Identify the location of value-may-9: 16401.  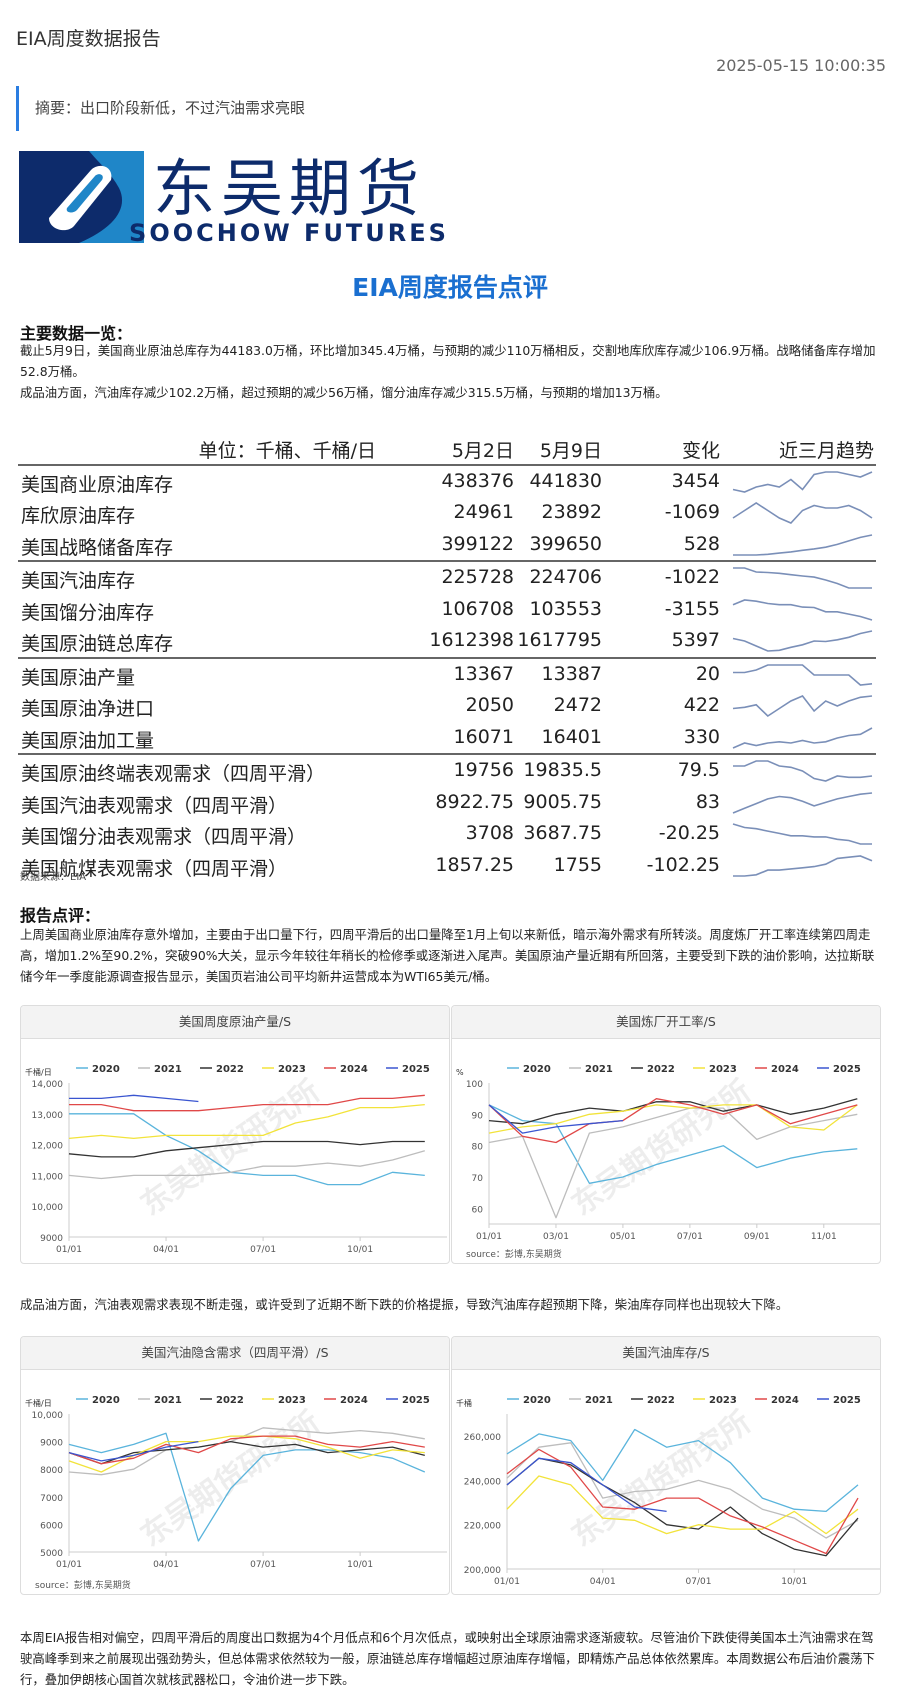
(571, 736).